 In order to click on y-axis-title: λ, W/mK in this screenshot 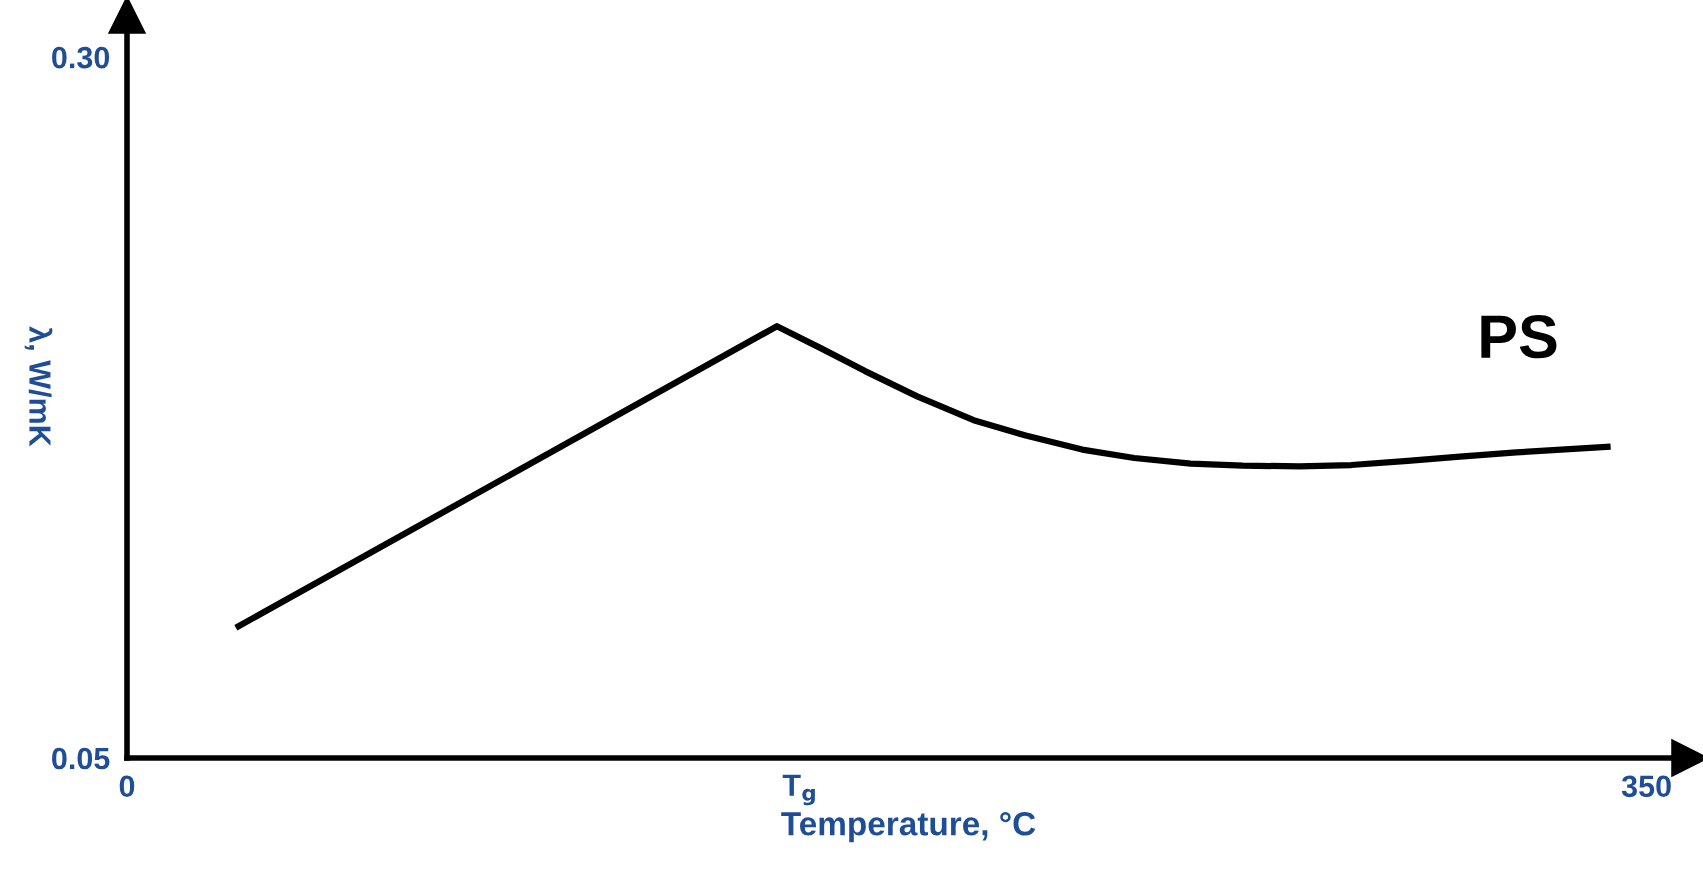, I will do `click(38, 386)`.